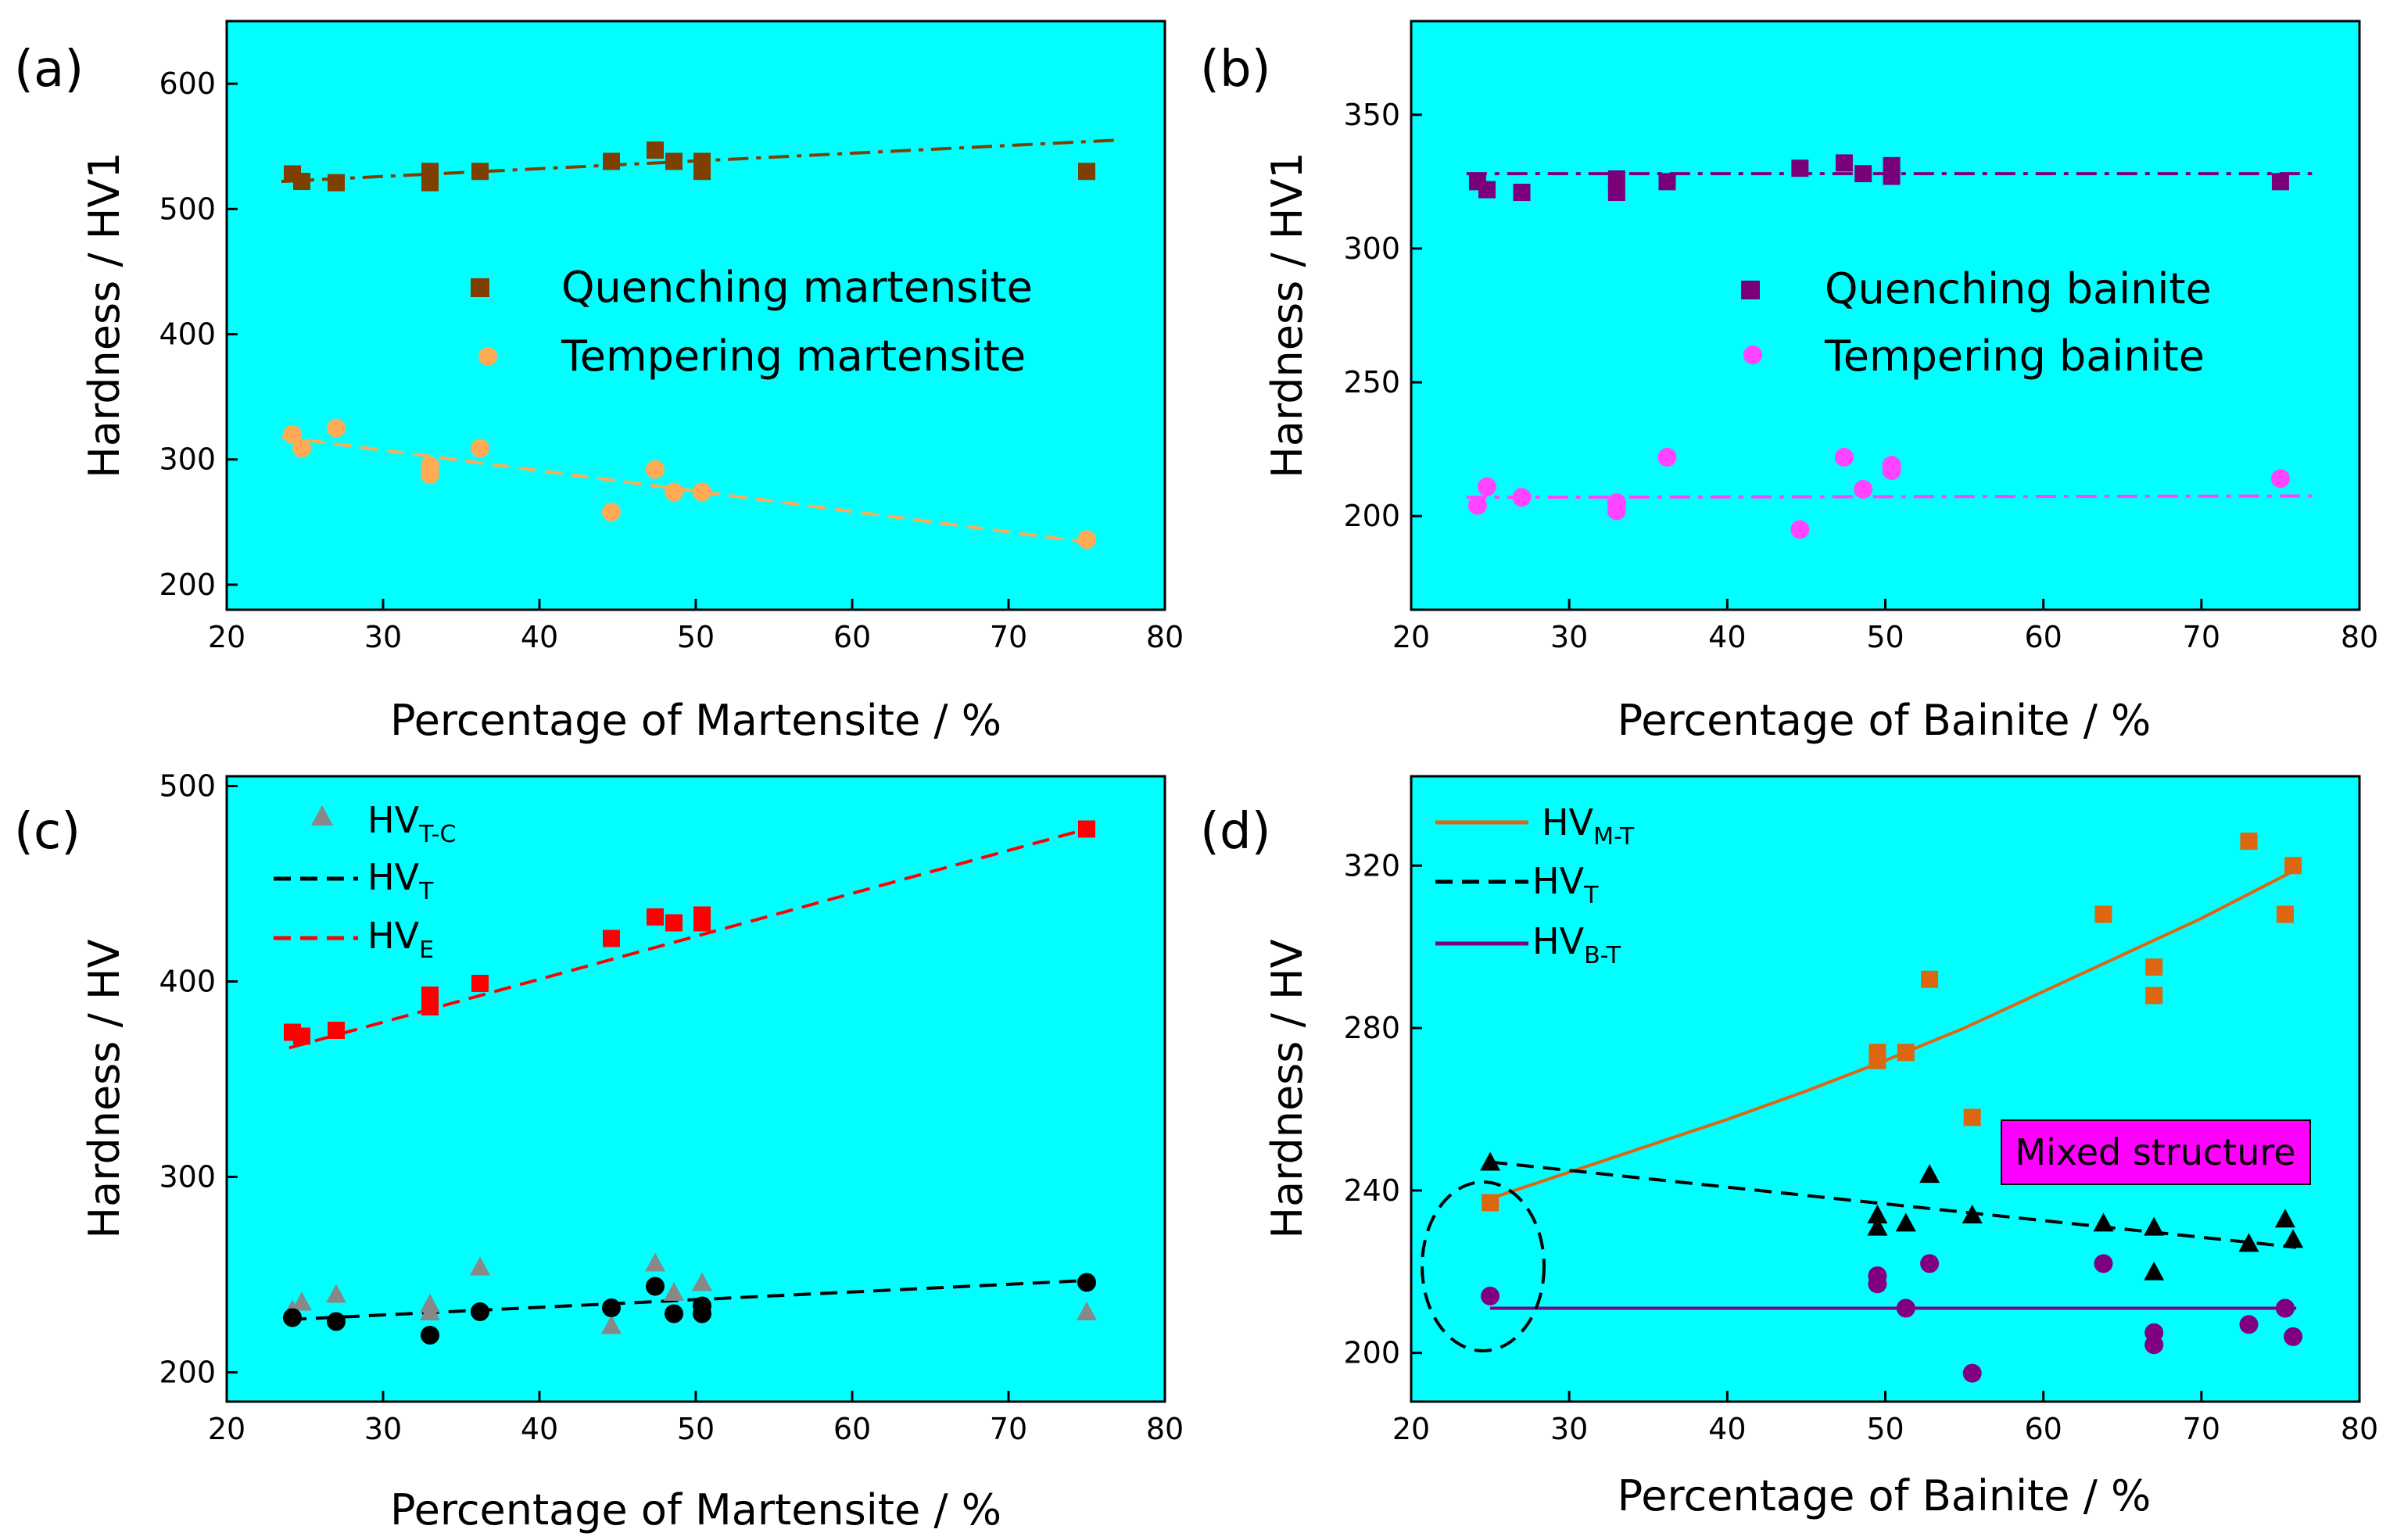  What do you see at coordinates (47, 832) in the screenshot?
I see `panel-label: (c)` at bounding box center [47, 832].